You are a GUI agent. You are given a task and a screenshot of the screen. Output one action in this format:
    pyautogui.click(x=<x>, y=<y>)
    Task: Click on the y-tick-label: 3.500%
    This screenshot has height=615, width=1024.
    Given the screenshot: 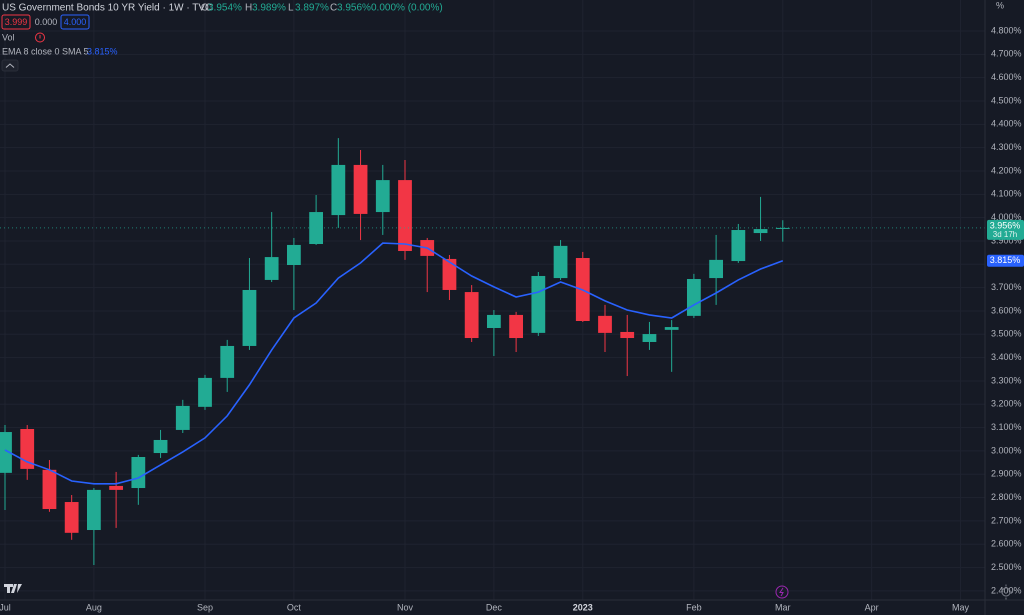 What is the action you would take?
    pyautogui.click(x=1006, y=334)
    